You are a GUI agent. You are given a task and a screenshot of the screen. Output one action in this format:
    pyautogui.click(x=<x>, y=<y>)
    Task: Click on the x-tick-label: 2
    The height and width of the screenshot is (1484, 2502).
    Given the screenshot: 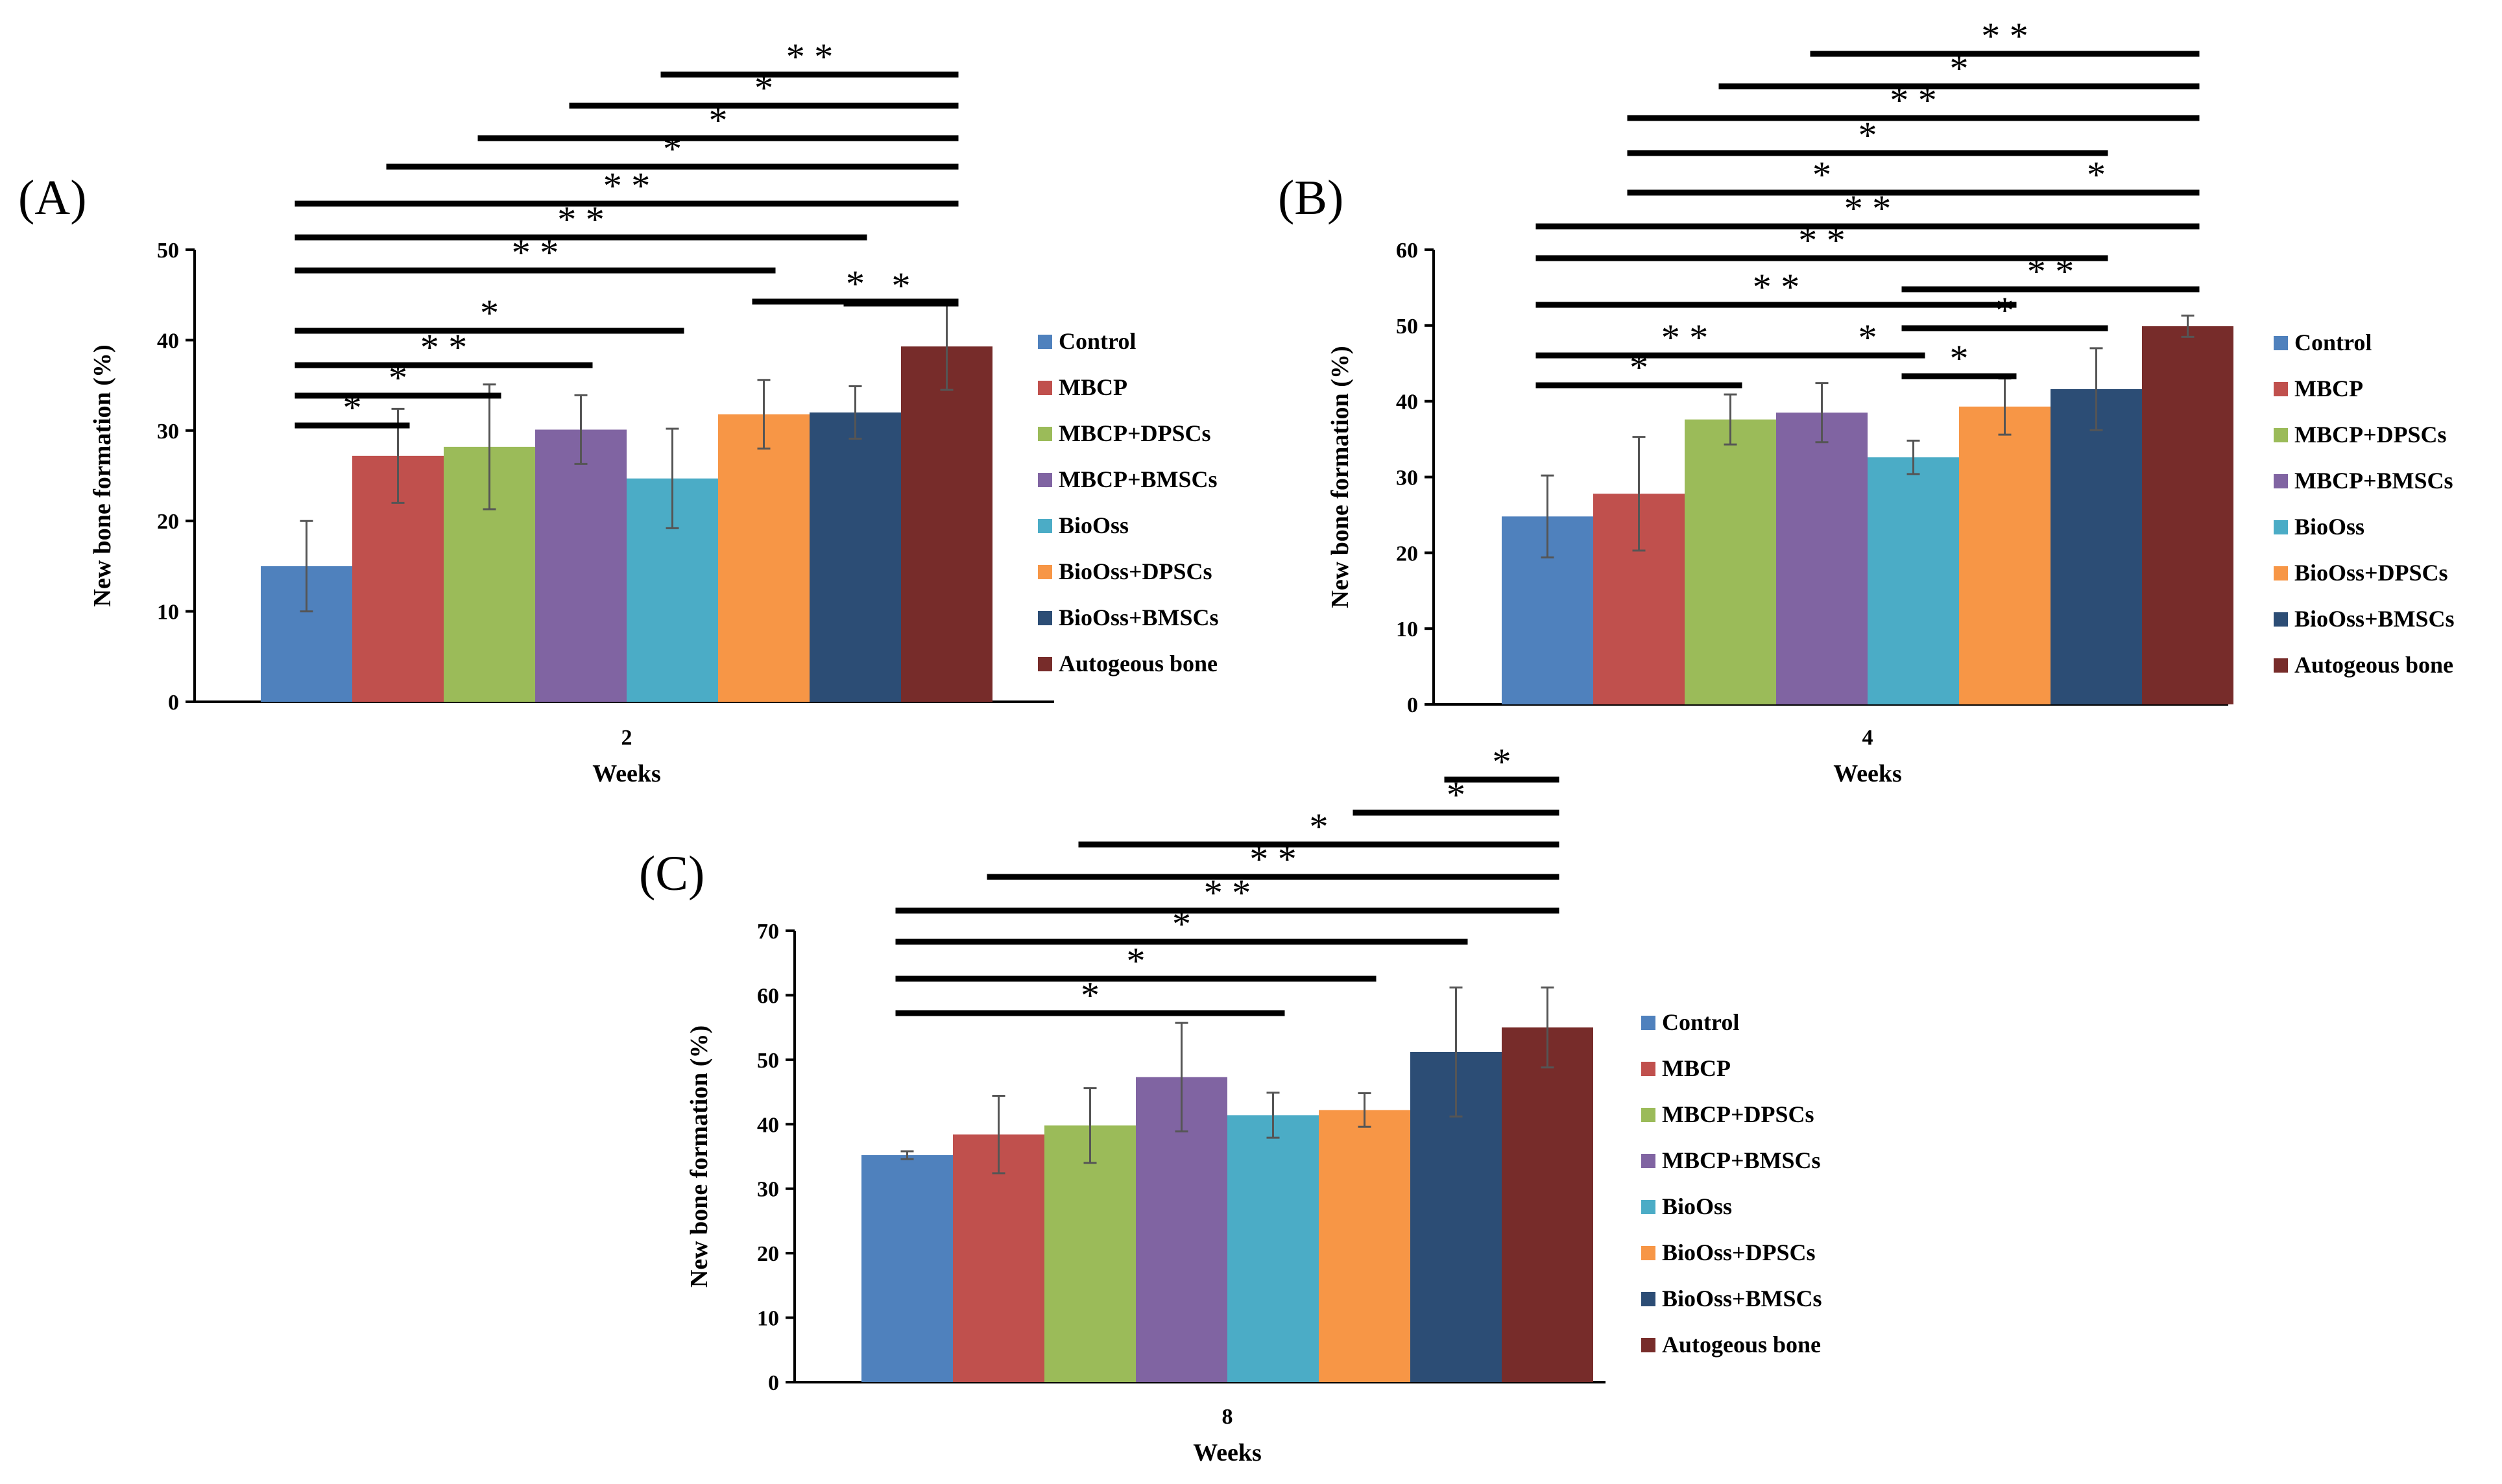 What is the action you would take?
    pyautogui.click(x=626, y=738)
    